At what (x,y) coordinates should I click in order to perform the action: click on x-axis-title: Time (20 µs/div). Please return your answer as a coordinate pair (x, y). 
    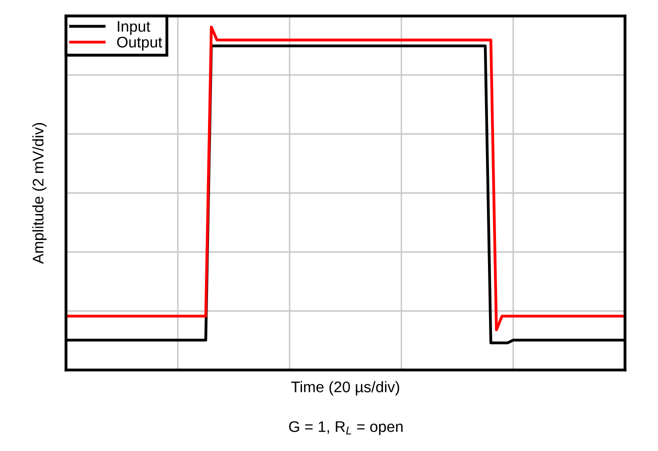
    Looking at the image, I should click on (345, 388).